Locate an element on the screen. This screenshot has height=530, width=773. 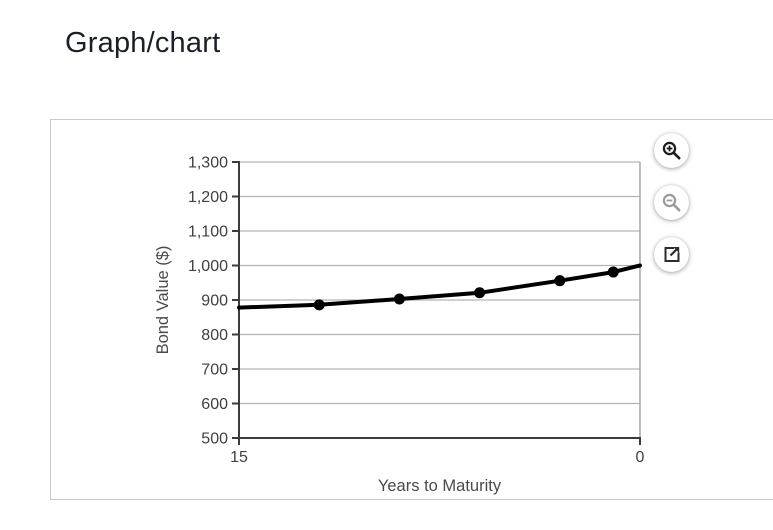
x-tick-label: 0 is located at coordinates (640, 457).